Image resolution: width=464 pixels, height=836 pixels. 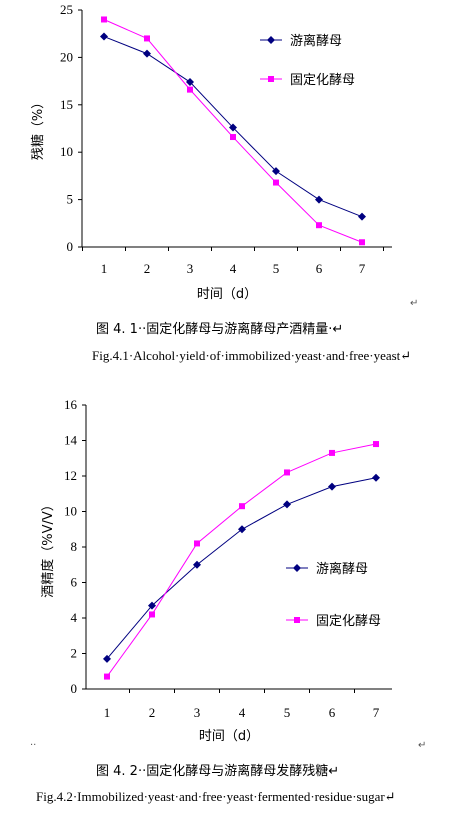 What do you see at coordinates (71, 440) in the screenshot?
I see `y-tick-label: 14` at bounding box center [71, 440].